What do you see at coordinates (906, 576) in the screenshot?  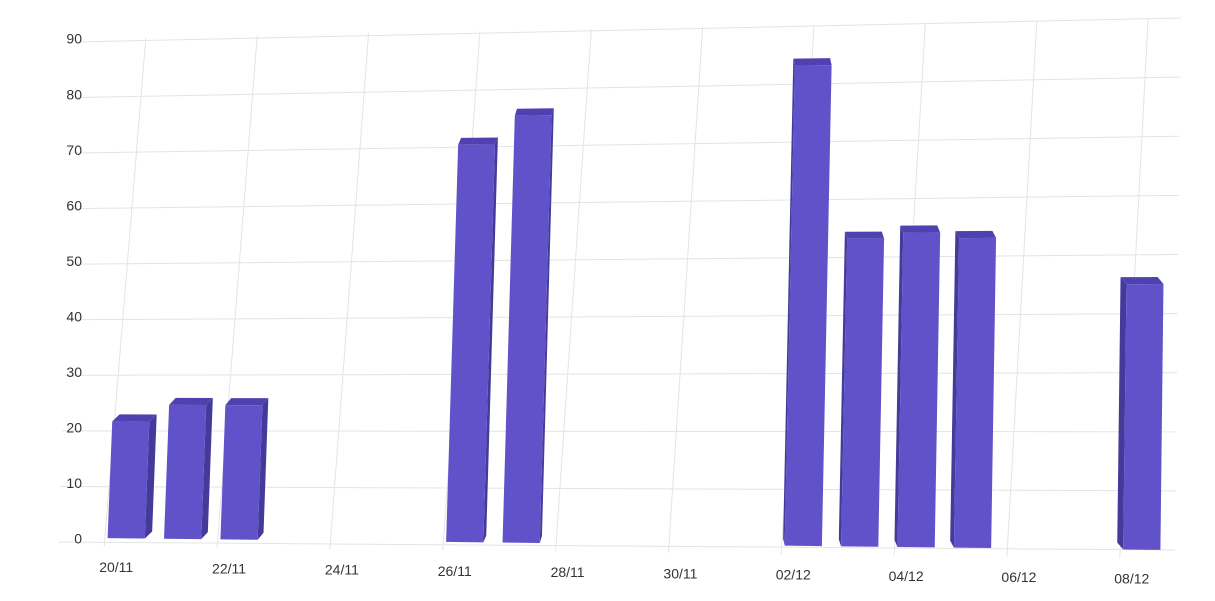 I see `x-tick-label: 04/12` at bounding box center [906, 576].